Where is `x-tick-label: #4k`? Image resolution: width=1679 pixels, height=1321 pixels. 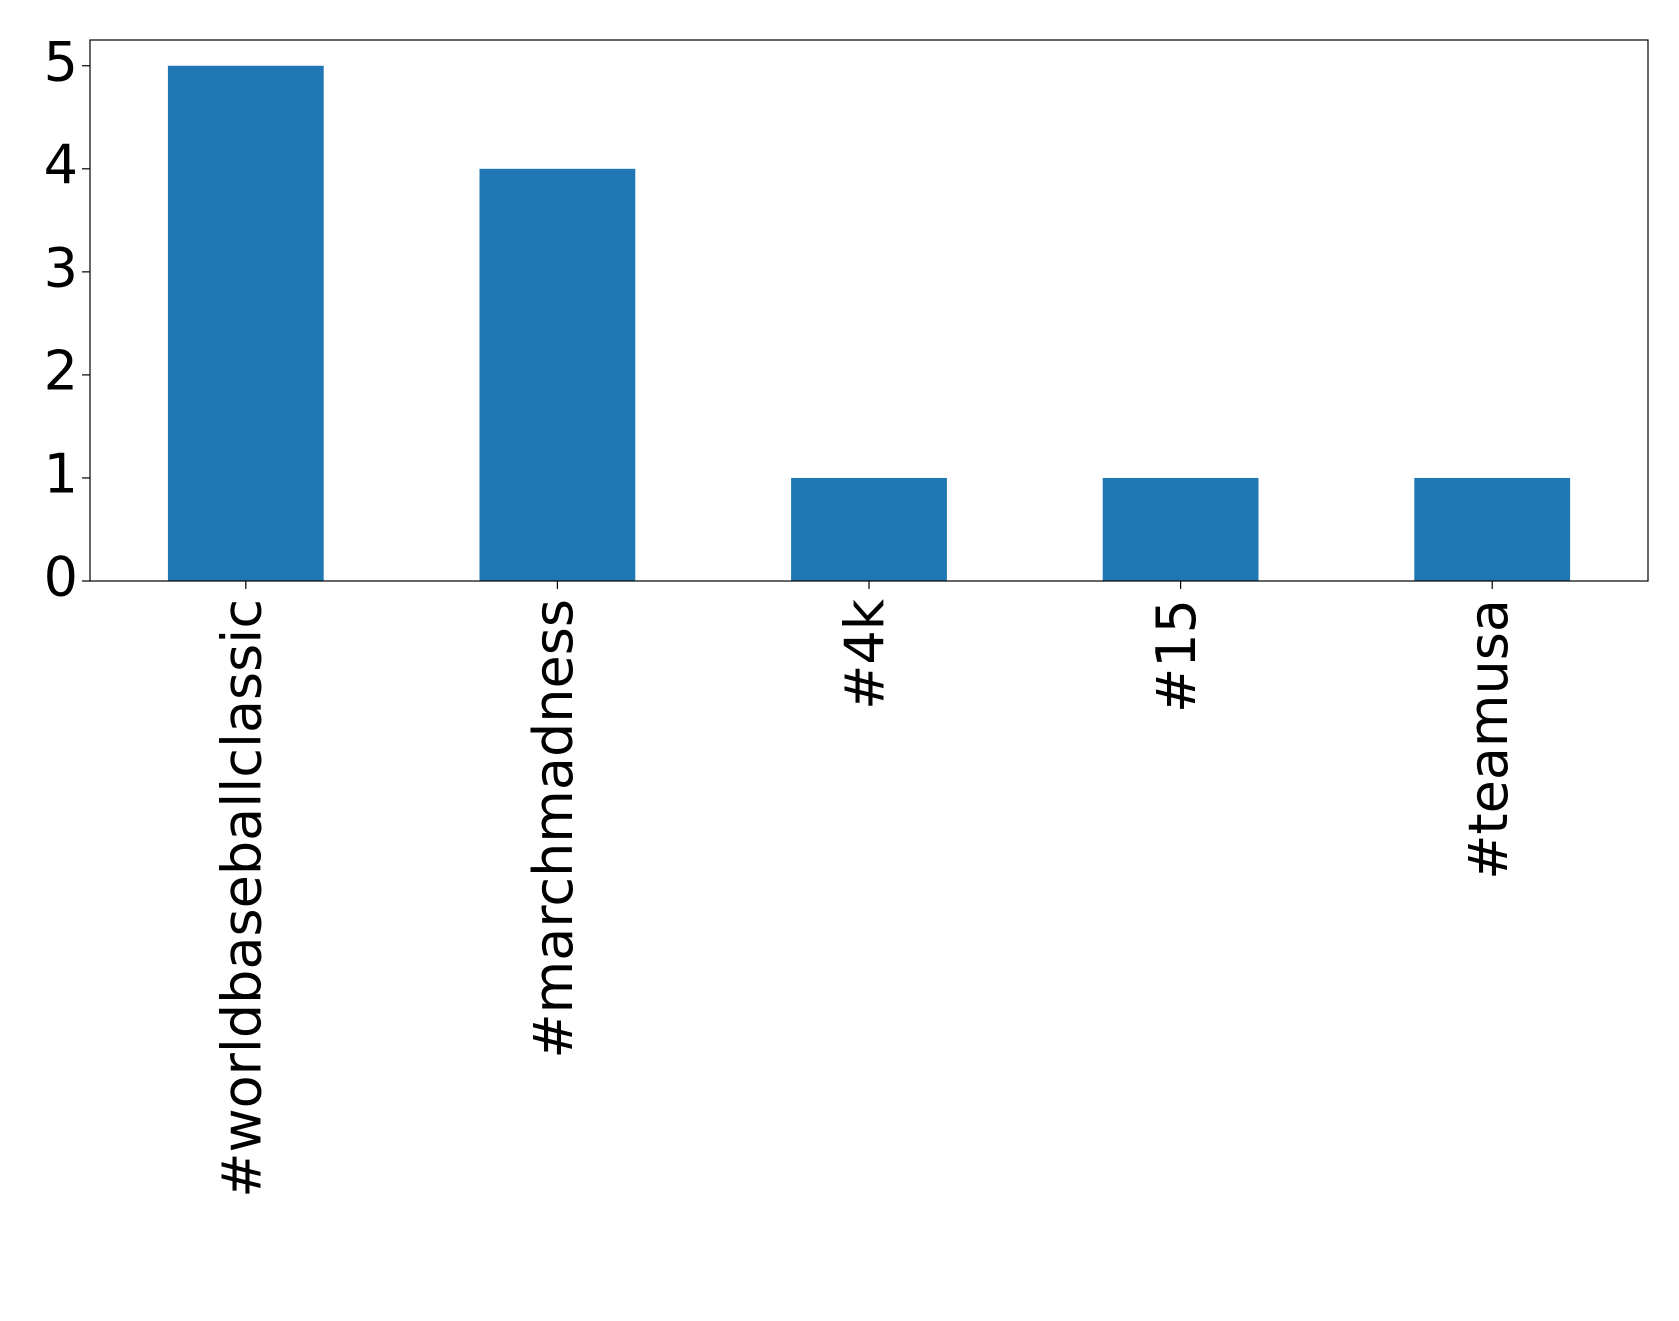
x-tick-label: #4k is located at coordinates (865, 654).